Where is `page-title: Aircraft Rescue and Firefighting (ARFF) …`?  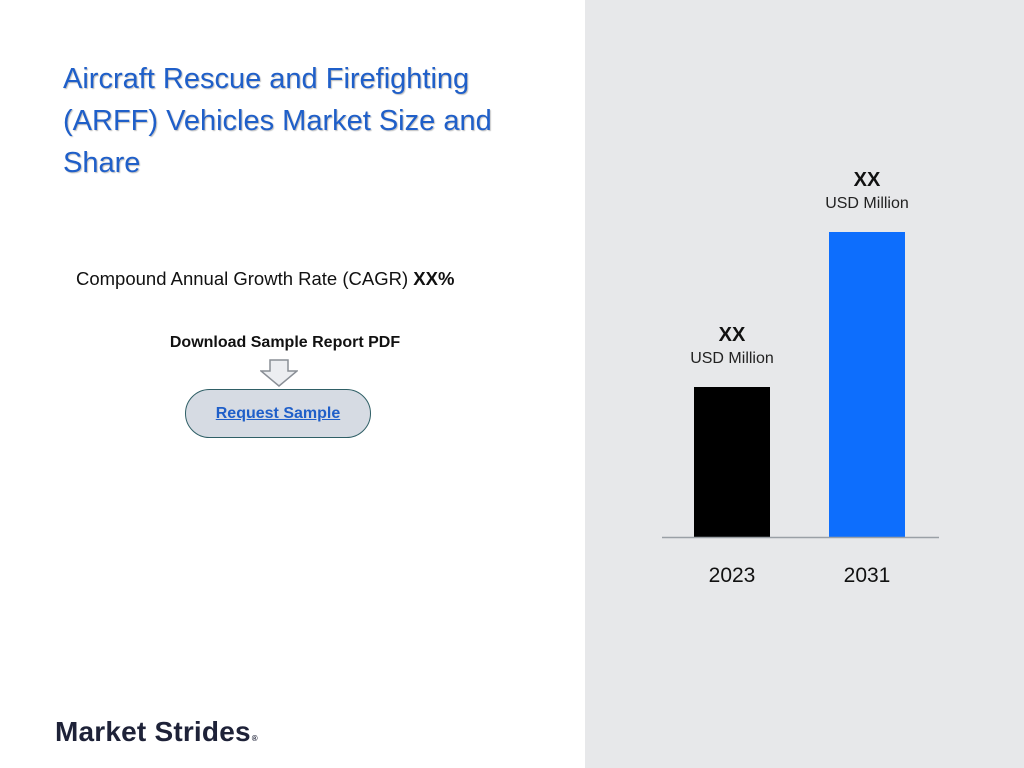
page-title: Aircraft Rescue and Firefighting (ARFF) … is located at coordinates (277, 121).